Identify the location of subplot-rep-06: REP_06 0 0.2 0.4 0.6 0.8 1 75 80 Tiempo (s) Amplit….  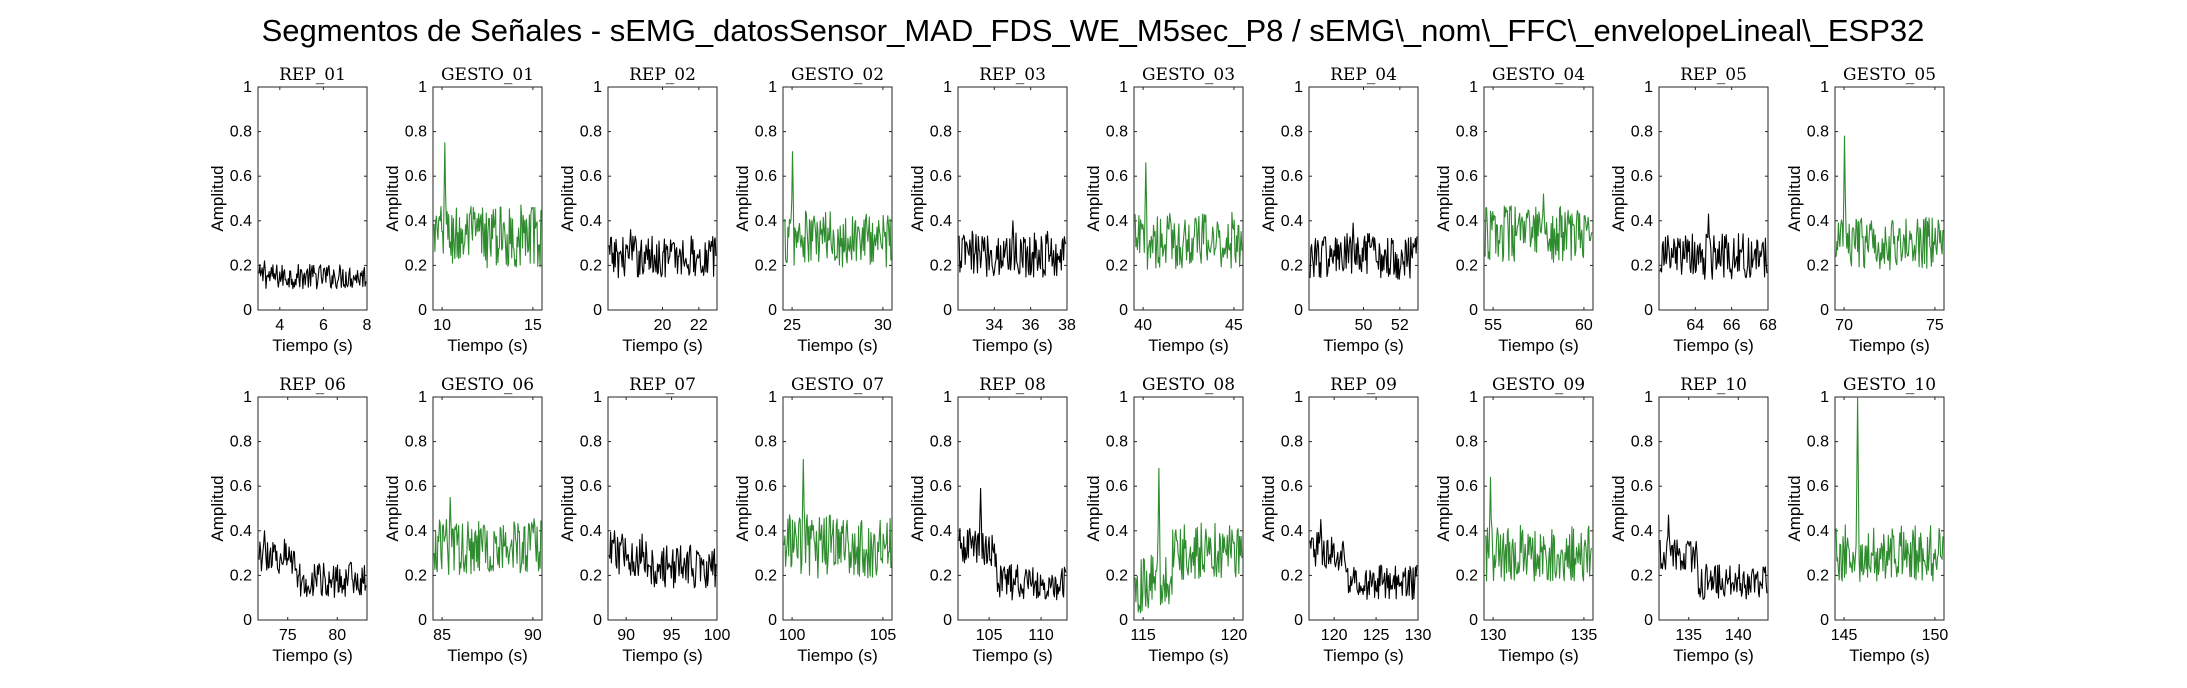
(288, 520).